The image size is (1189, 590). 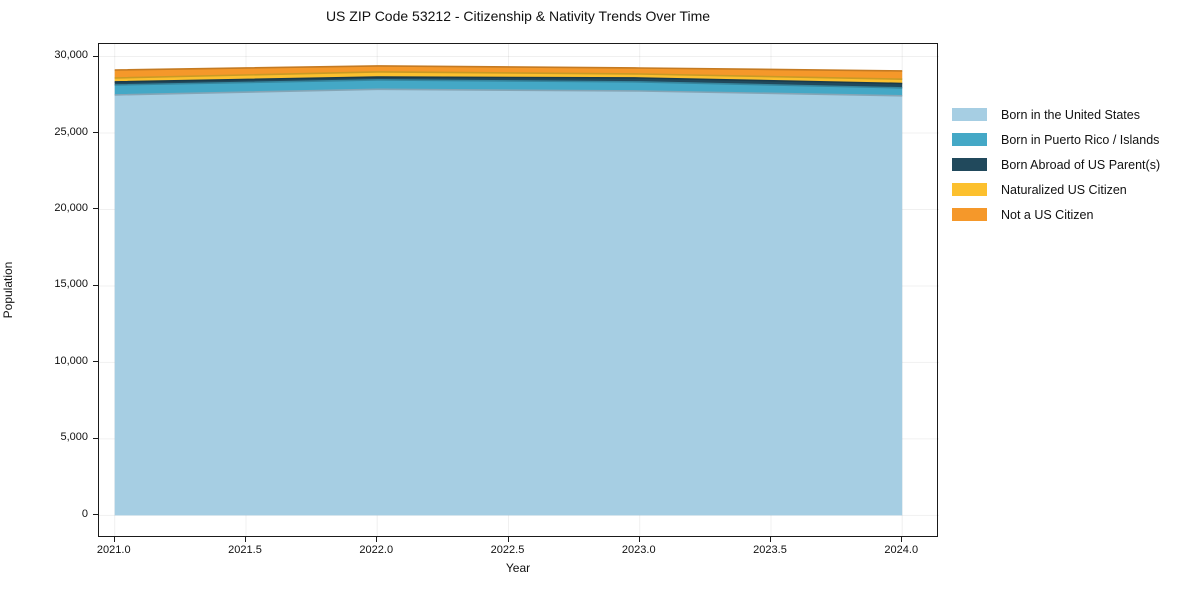 I want to click on y-tick-label: 20,000, so click(x=71, y=207).